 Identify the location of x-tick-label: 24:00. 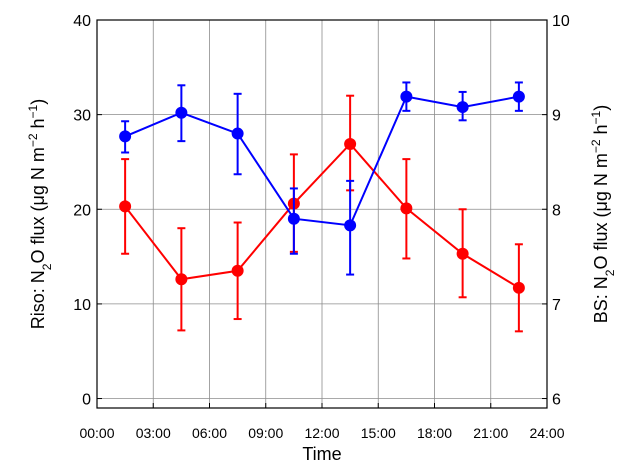
(546, 433).